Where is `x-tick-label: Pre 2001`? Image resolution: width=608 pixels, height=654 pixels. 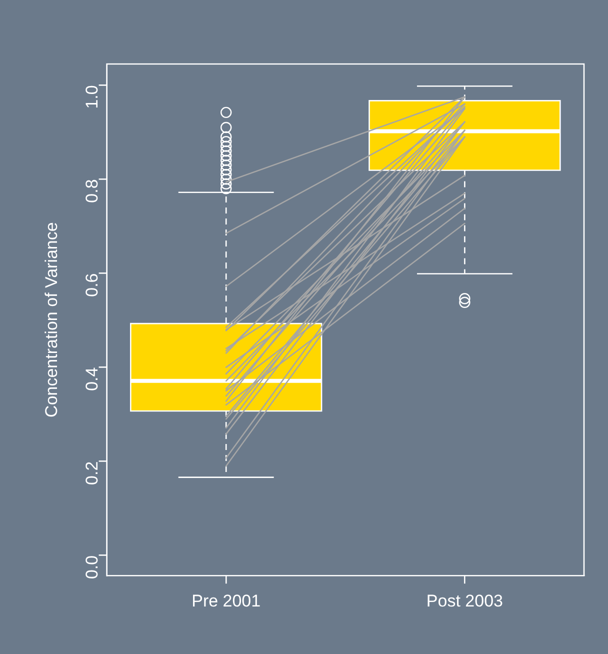
x-tick-label: Pre 2001 is located at coordinates (226, 600).